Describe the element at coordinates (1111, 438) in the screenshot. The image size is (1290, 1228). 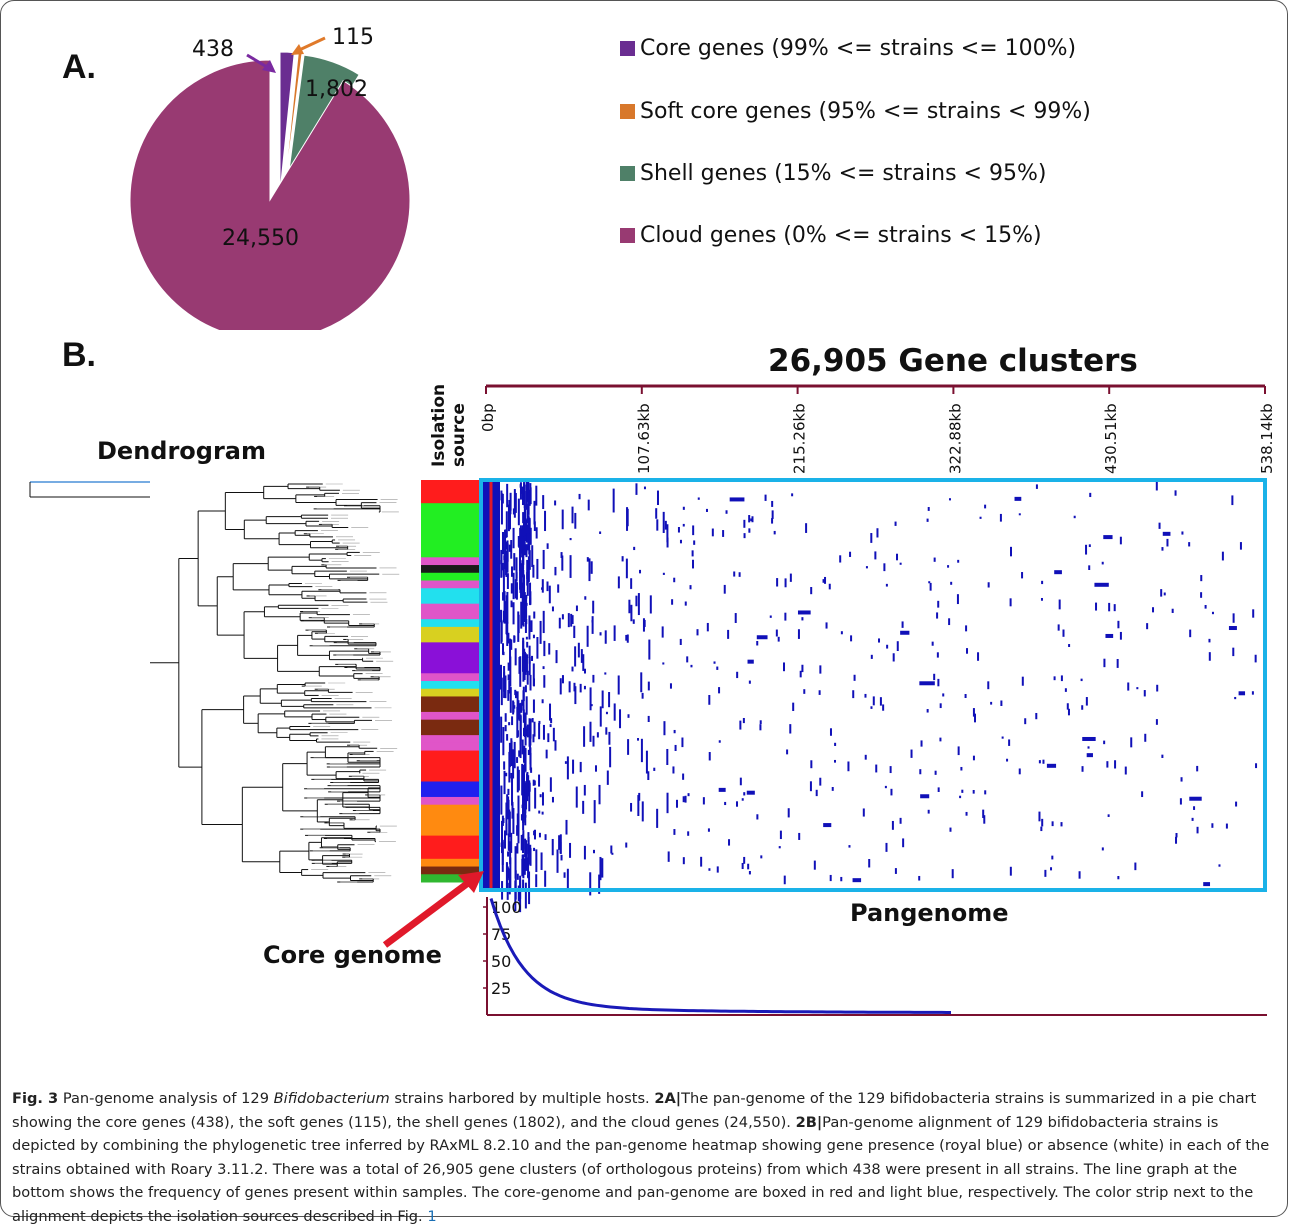
I see `axis-tick-label-4: 430.51kb` at that location.